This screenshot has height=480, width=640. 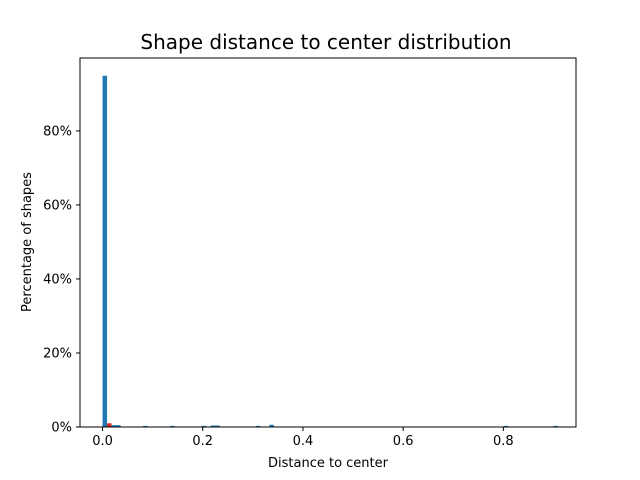 I want to click on y-tick-label: 20%, so click(x=57, y=353).